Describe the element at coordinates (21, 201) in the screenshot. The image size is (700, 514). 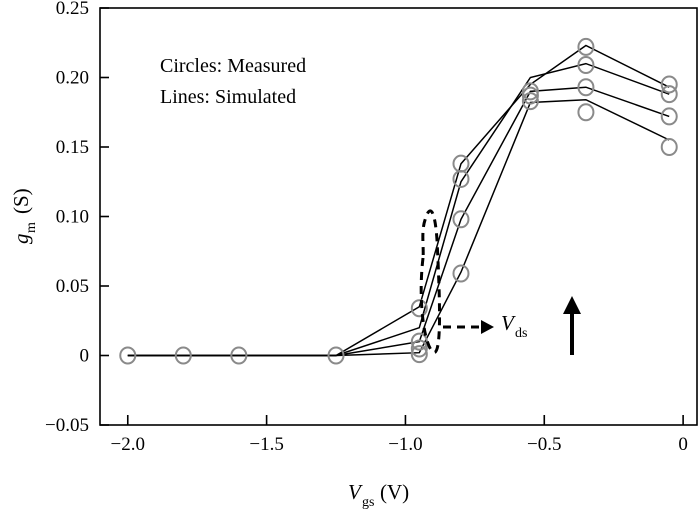
I see `y-axis-title-unit: (S)` at that location.